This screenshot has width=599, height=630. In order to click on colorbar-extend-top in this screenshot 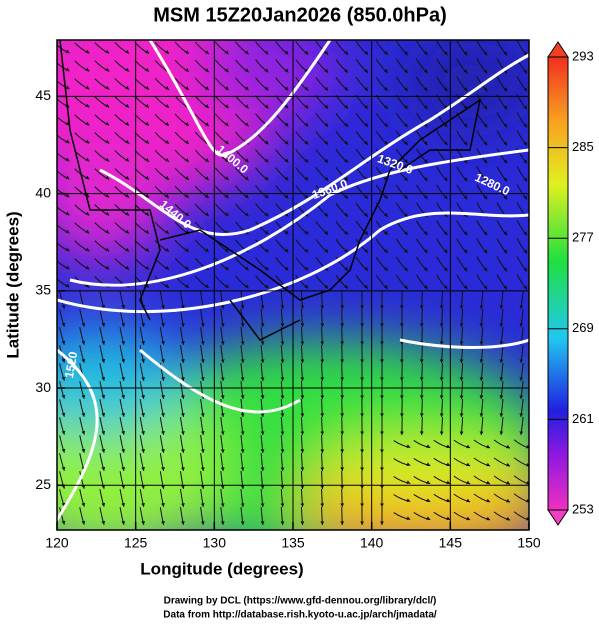, I will do `click(558, 49)`.